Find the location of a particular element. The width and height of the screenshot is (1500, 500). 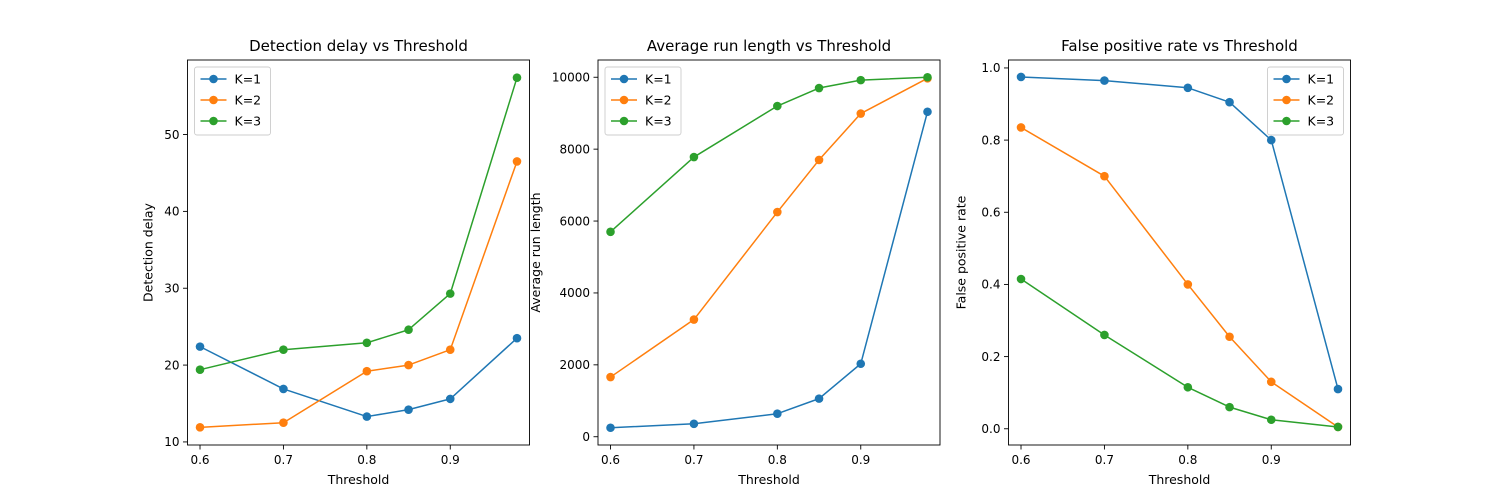

y-tick-label: 20 is located at coordinates (171, 365).